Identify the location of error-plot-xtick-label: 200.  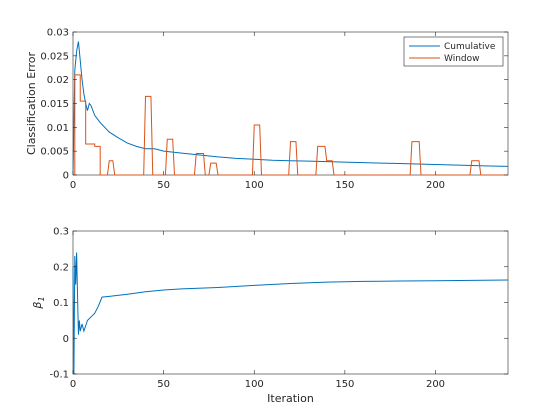
(435, 185).